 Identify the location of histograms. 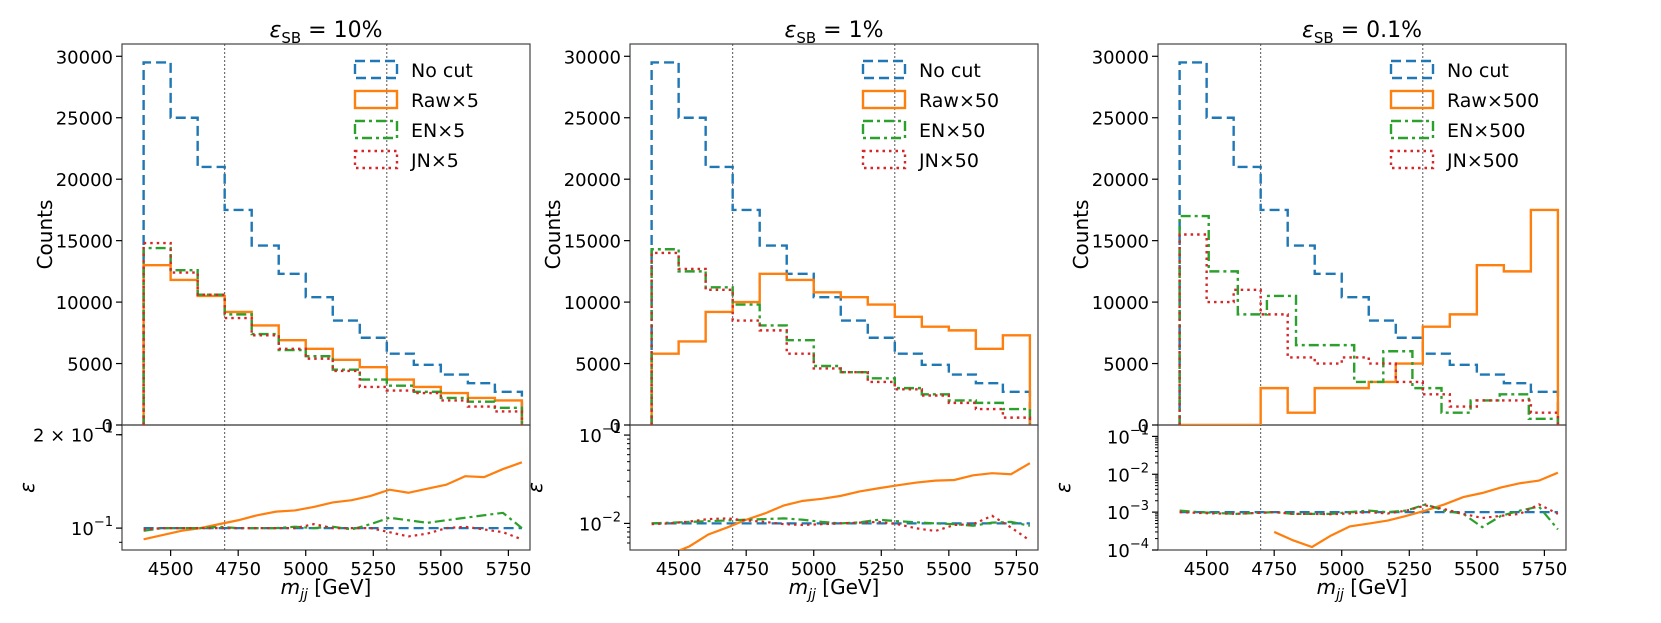
(333, 243).